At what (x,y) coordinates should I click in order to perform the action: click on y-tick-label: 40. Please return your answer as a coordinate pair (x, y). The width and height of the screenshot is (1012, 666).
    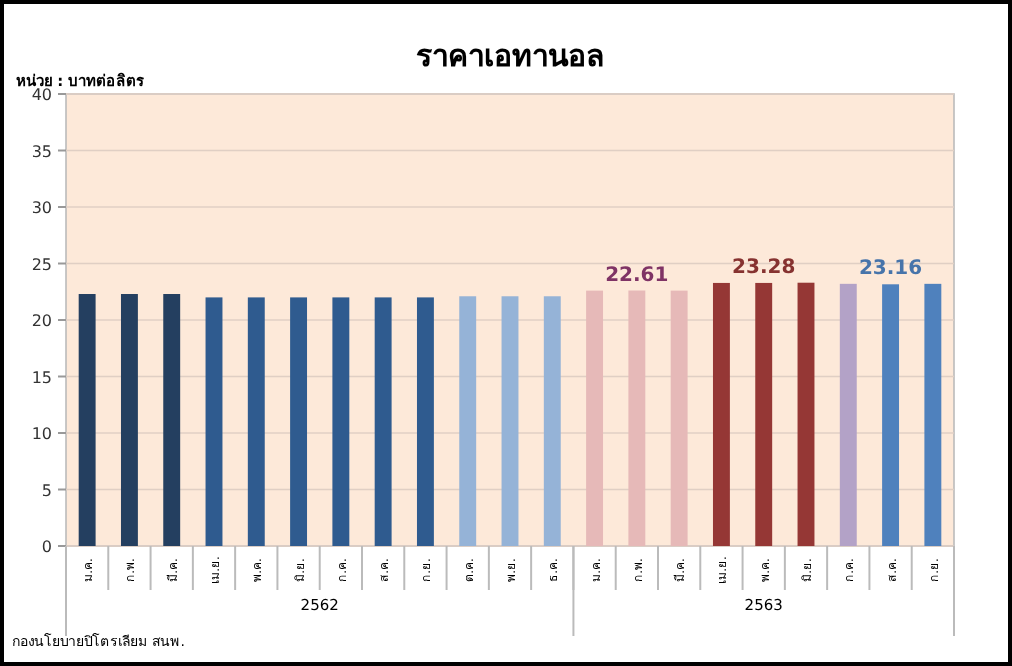
    Looking at the image, I should click on (41, 95).